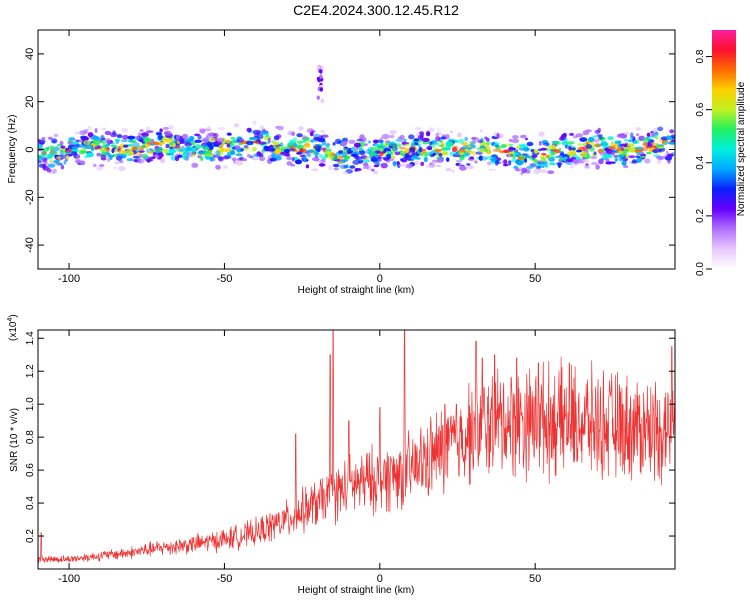 This screenshot has width=750, height=600. Describe the element at coordinates (700, 56) in the screenshot. I see `colorbar-tick-label: 0.8` at that location.